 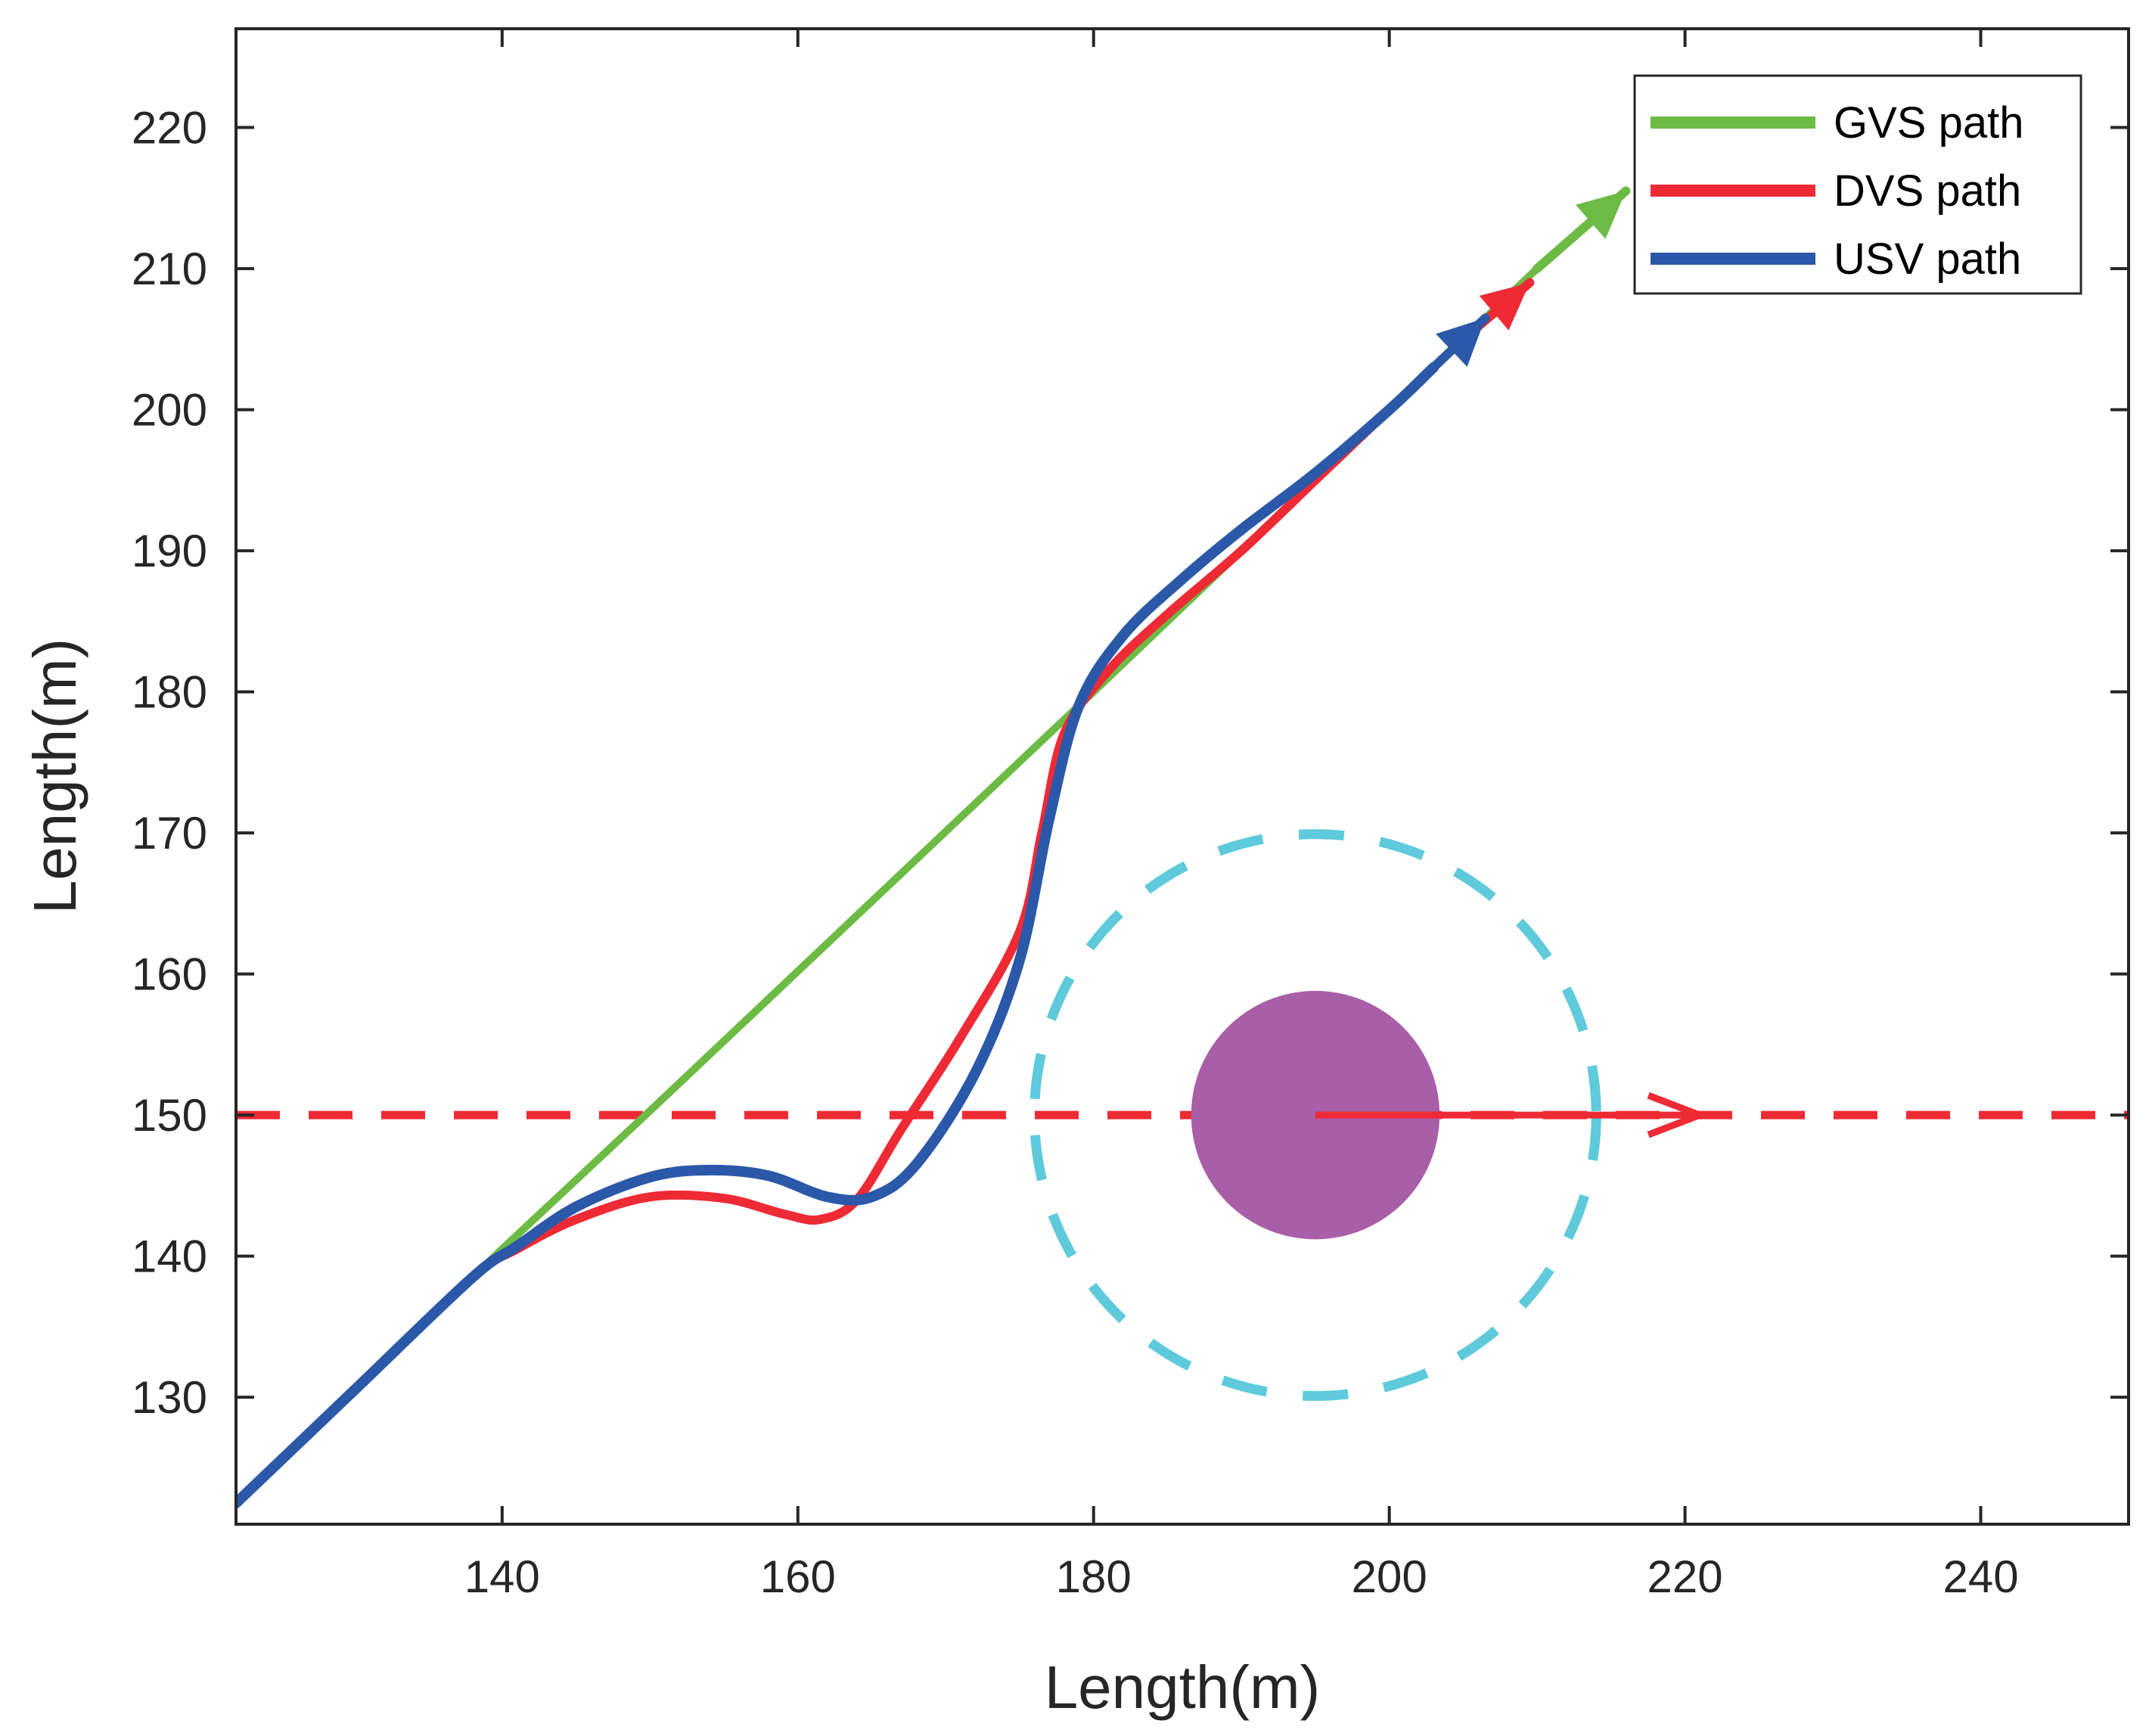 What do you see at coordinates (1929, 123) in the screenshot?
I see `legend-label-gvs-path: GVS path` at bounding box center [1929, 123].